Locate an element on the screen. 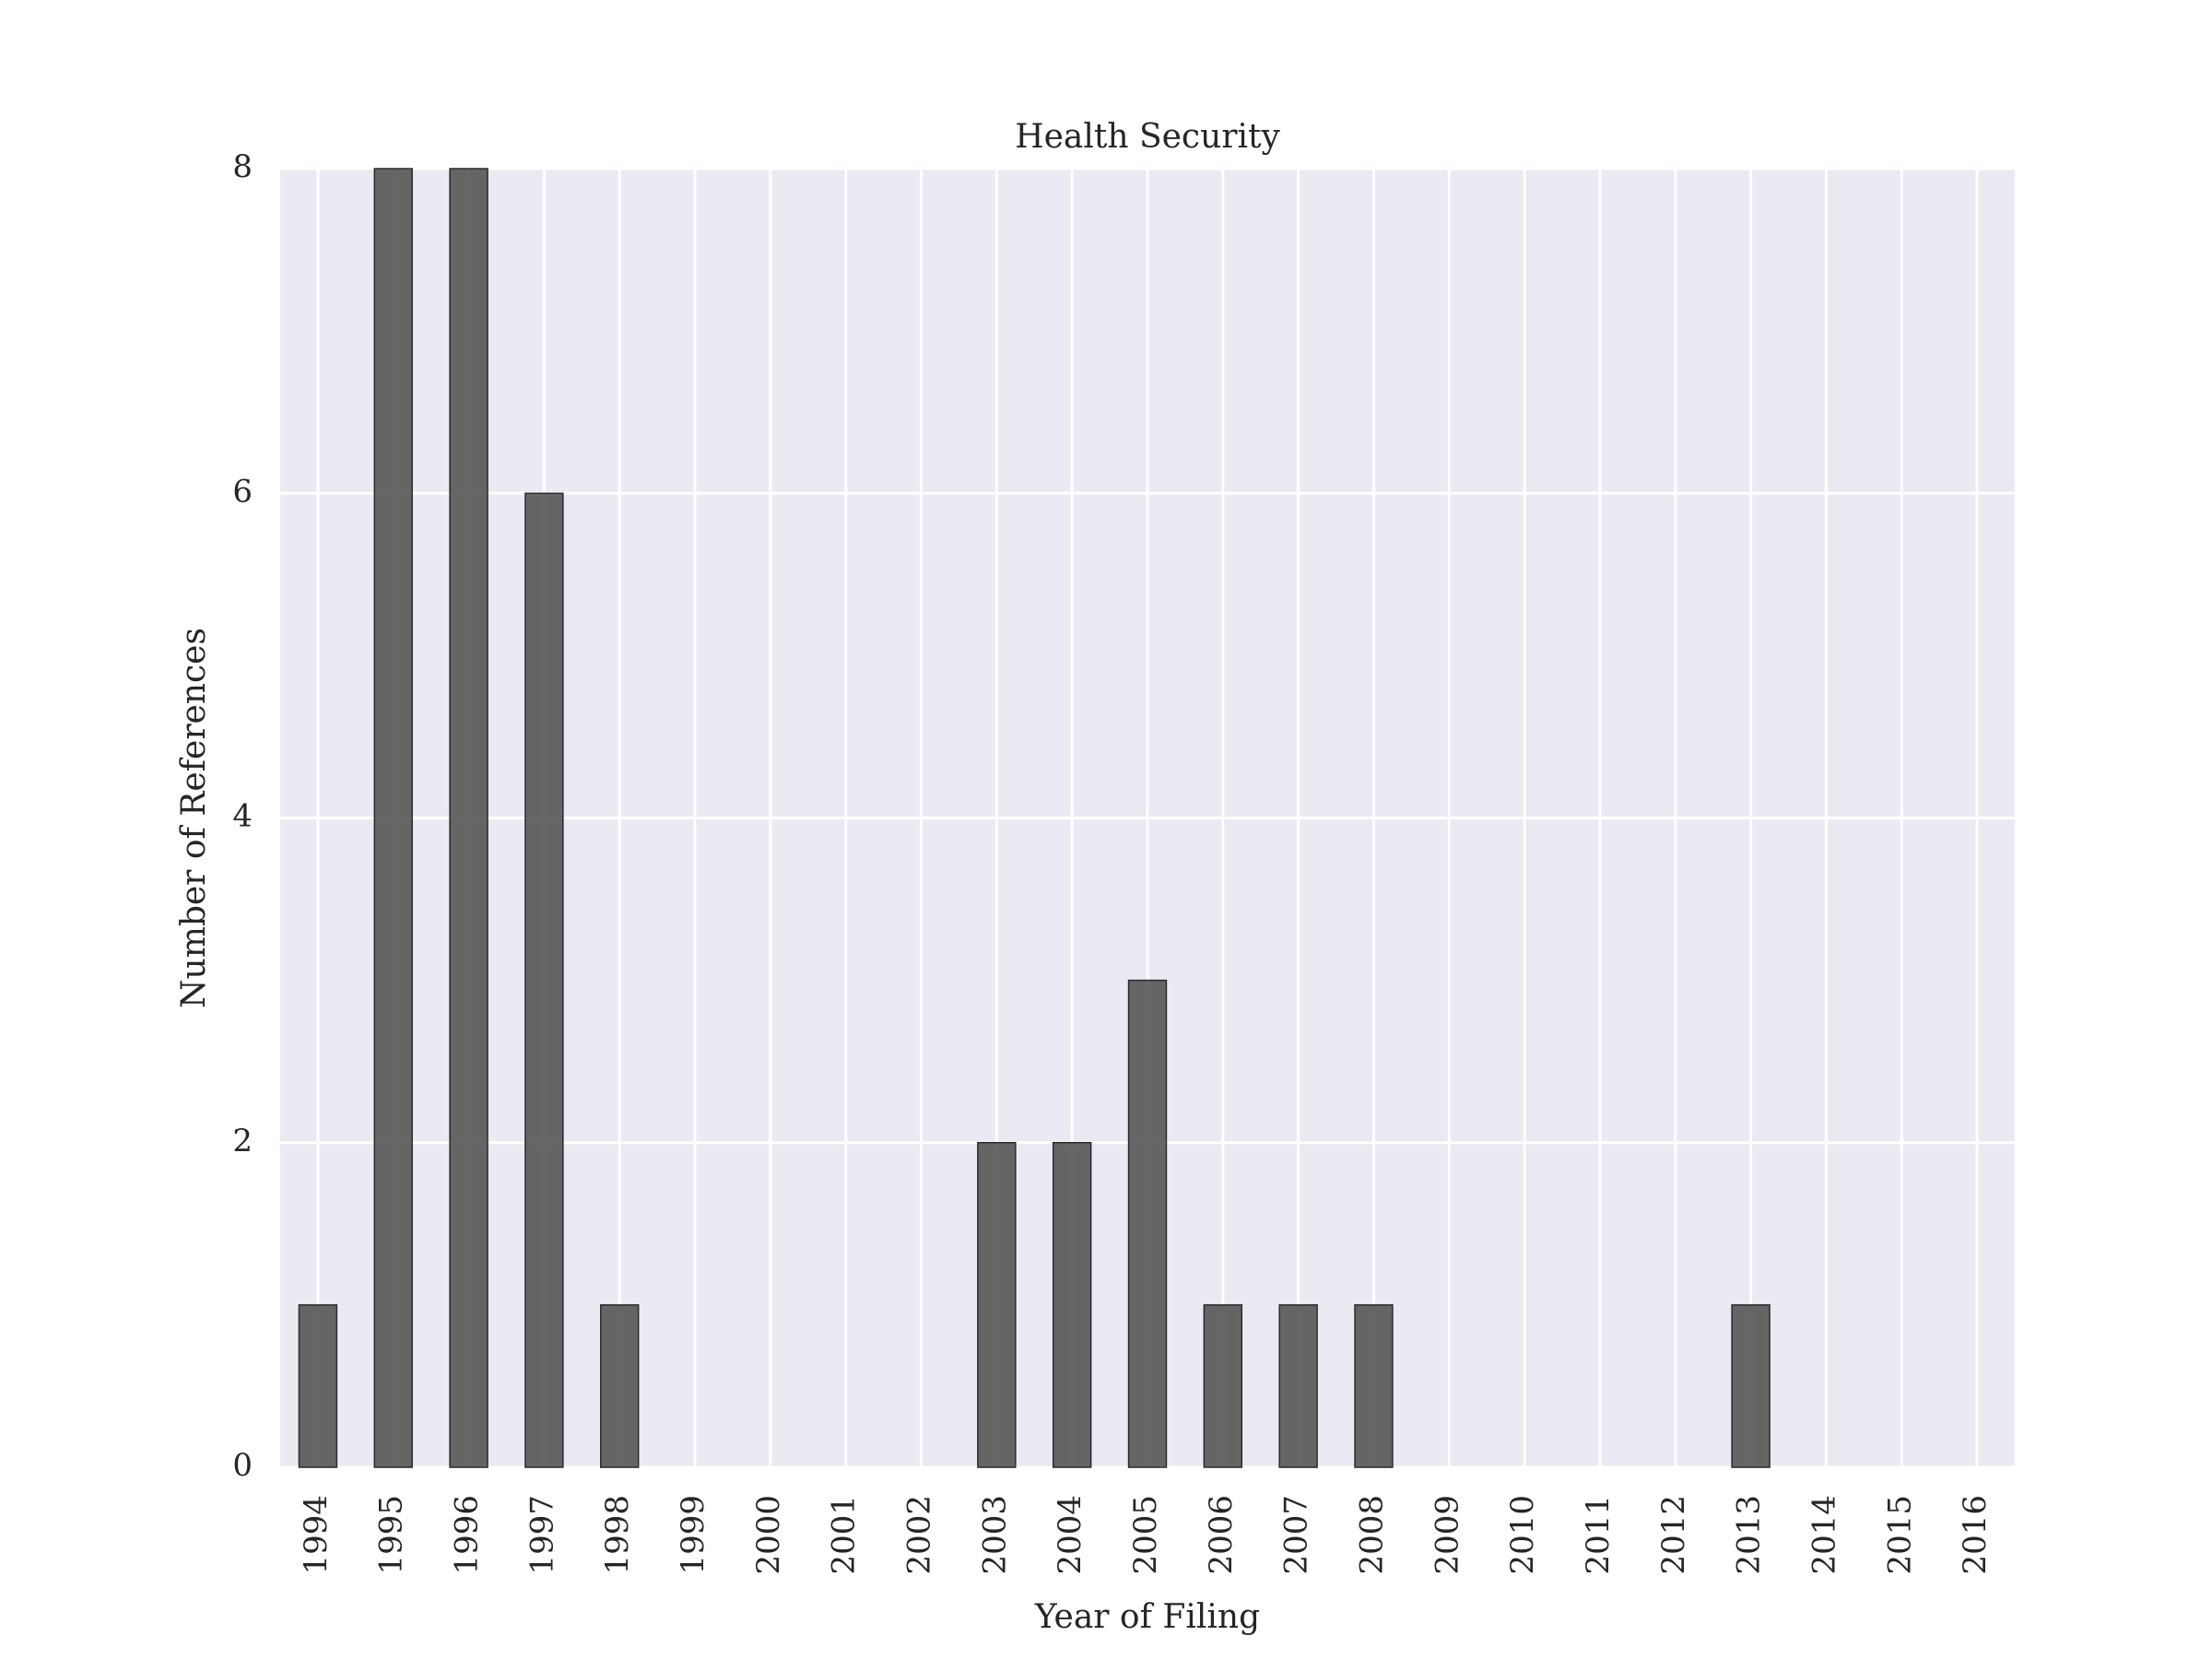 The image size is (2212, 1659). y-axis-label: Number of References is located at coordinates (194, 818).